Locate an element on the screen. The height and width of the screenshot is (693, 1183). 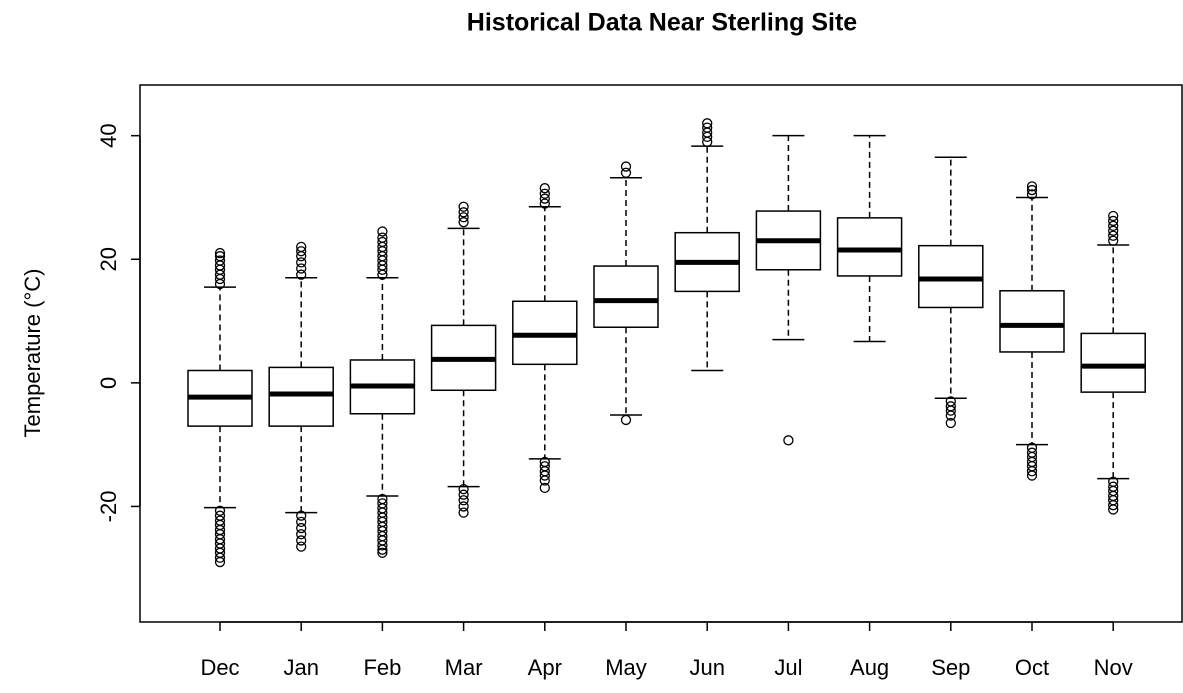
y-tick-label: -20 is located at coordinates (108, 507).